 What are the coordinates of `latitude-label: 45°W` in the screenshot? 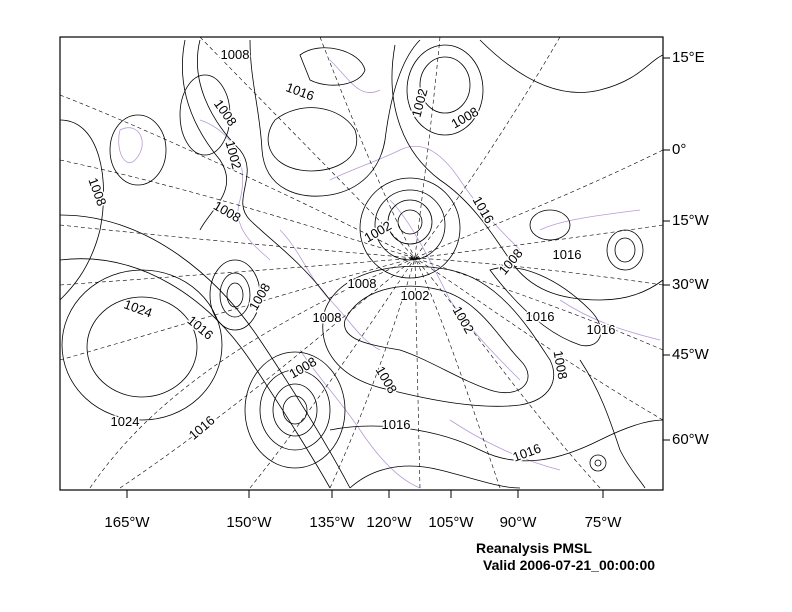 It's located at (690, 354).